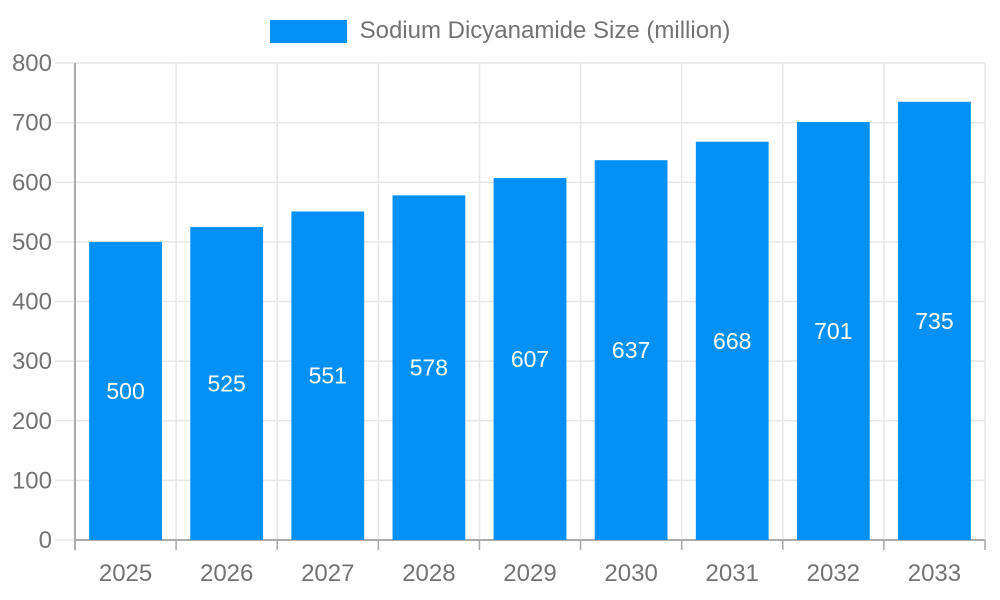 The image size is (1000, 600). What do you see at coordinates (32, 182) in the screenshot?
I see `y-tick-label: 600` at bounding box center [32, 182].